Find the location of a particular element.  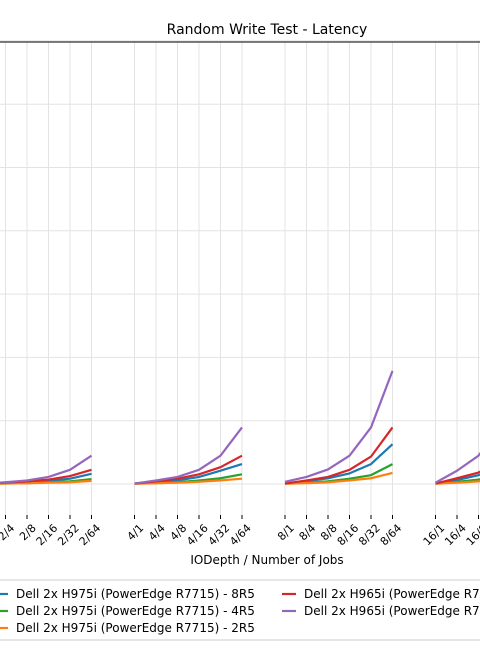

x-tick-label: 4/4 is located at coordinates (157, 533).